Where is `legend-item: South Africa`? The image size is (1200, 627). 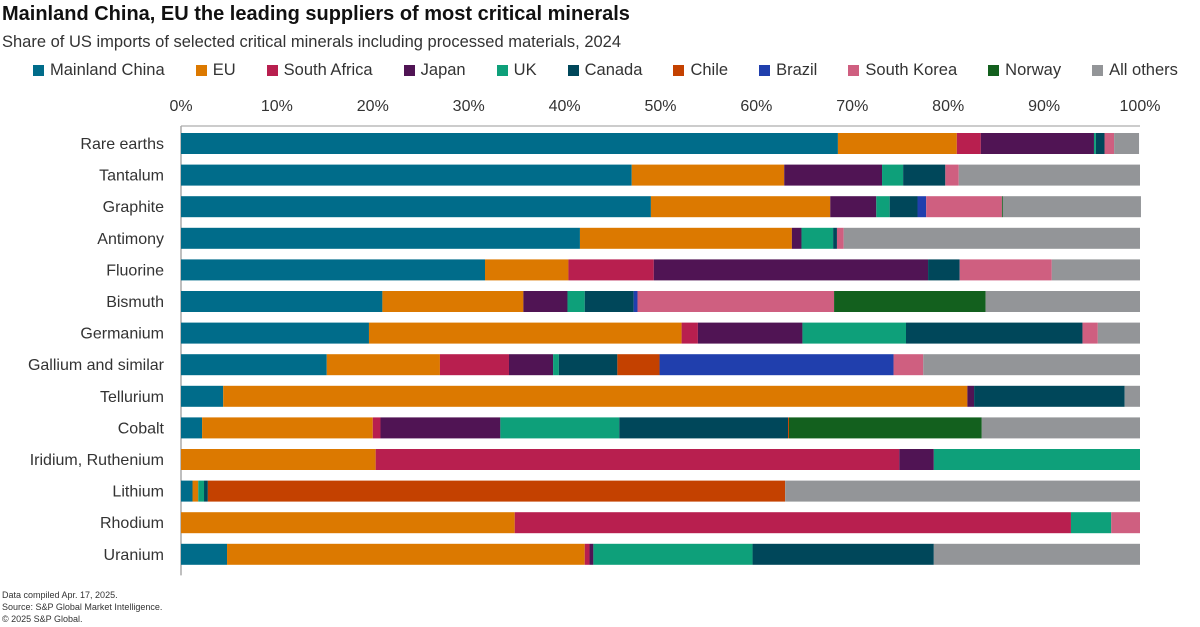 legend-item: South Africa is located at coordinates (319, 70).